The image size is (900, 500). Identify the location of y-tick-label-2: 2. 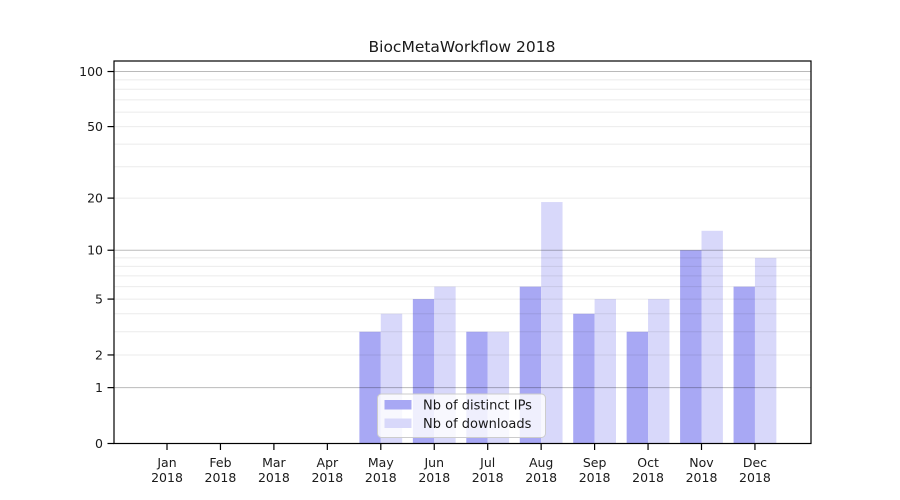
(99, 354).